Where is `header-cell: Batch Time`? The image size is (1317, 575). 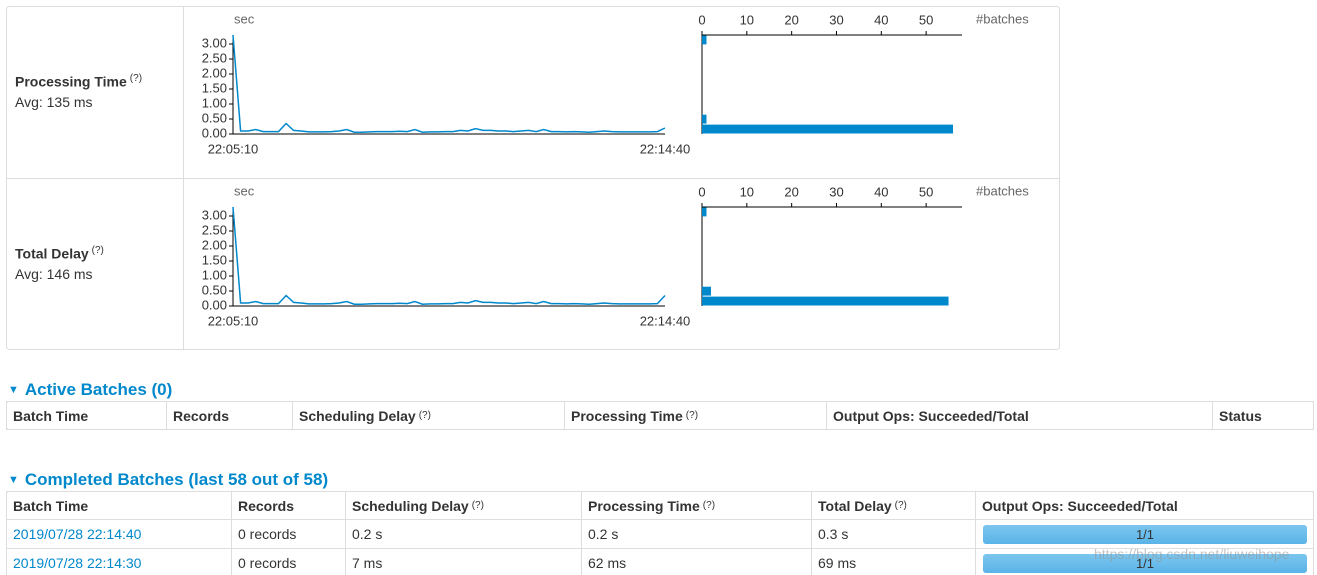 header-cell: Batch Time is located at coordinates (86, 415).